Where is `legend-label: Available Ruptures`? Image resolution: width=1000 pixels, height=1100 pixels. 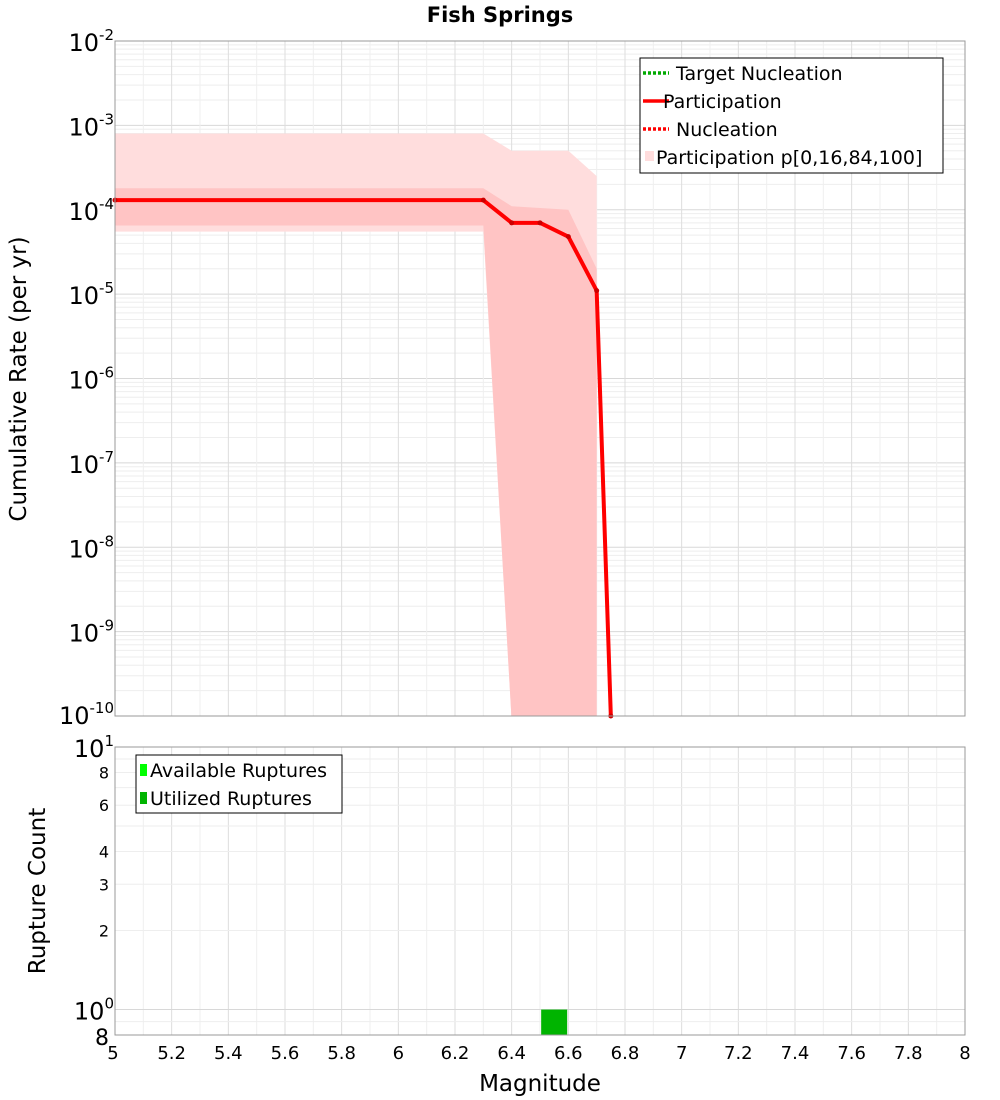
legend-label: Available Ruptures is located at coordinates (238, 771).